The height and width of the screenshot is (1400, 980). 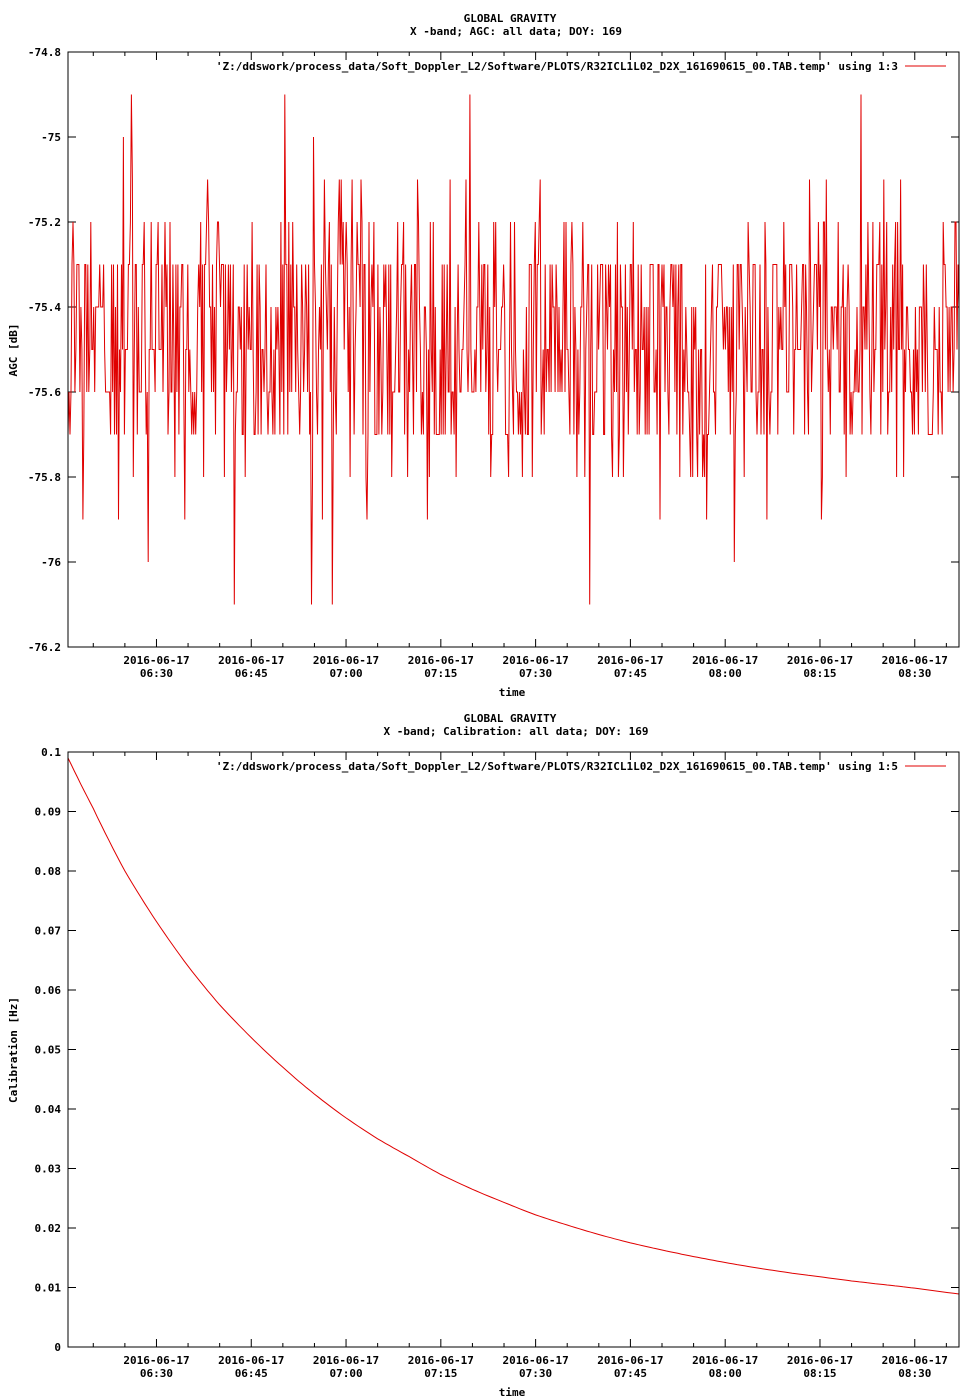 I want to click on agc-x-tick-time: 06:30, so click(x=156, y=673).